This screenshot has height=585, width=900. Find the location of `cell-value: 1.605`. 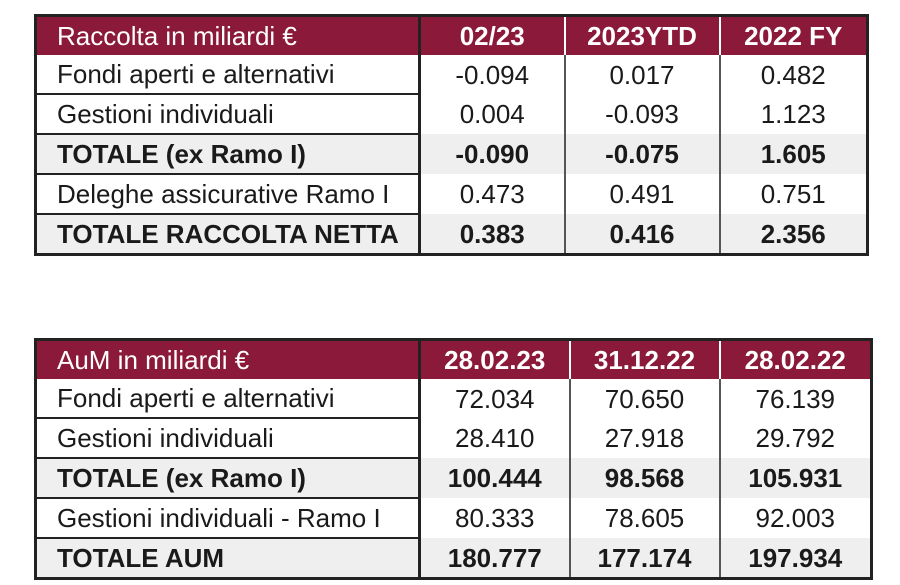

cell-value: 1.605 is located at coordinates (793, 154).